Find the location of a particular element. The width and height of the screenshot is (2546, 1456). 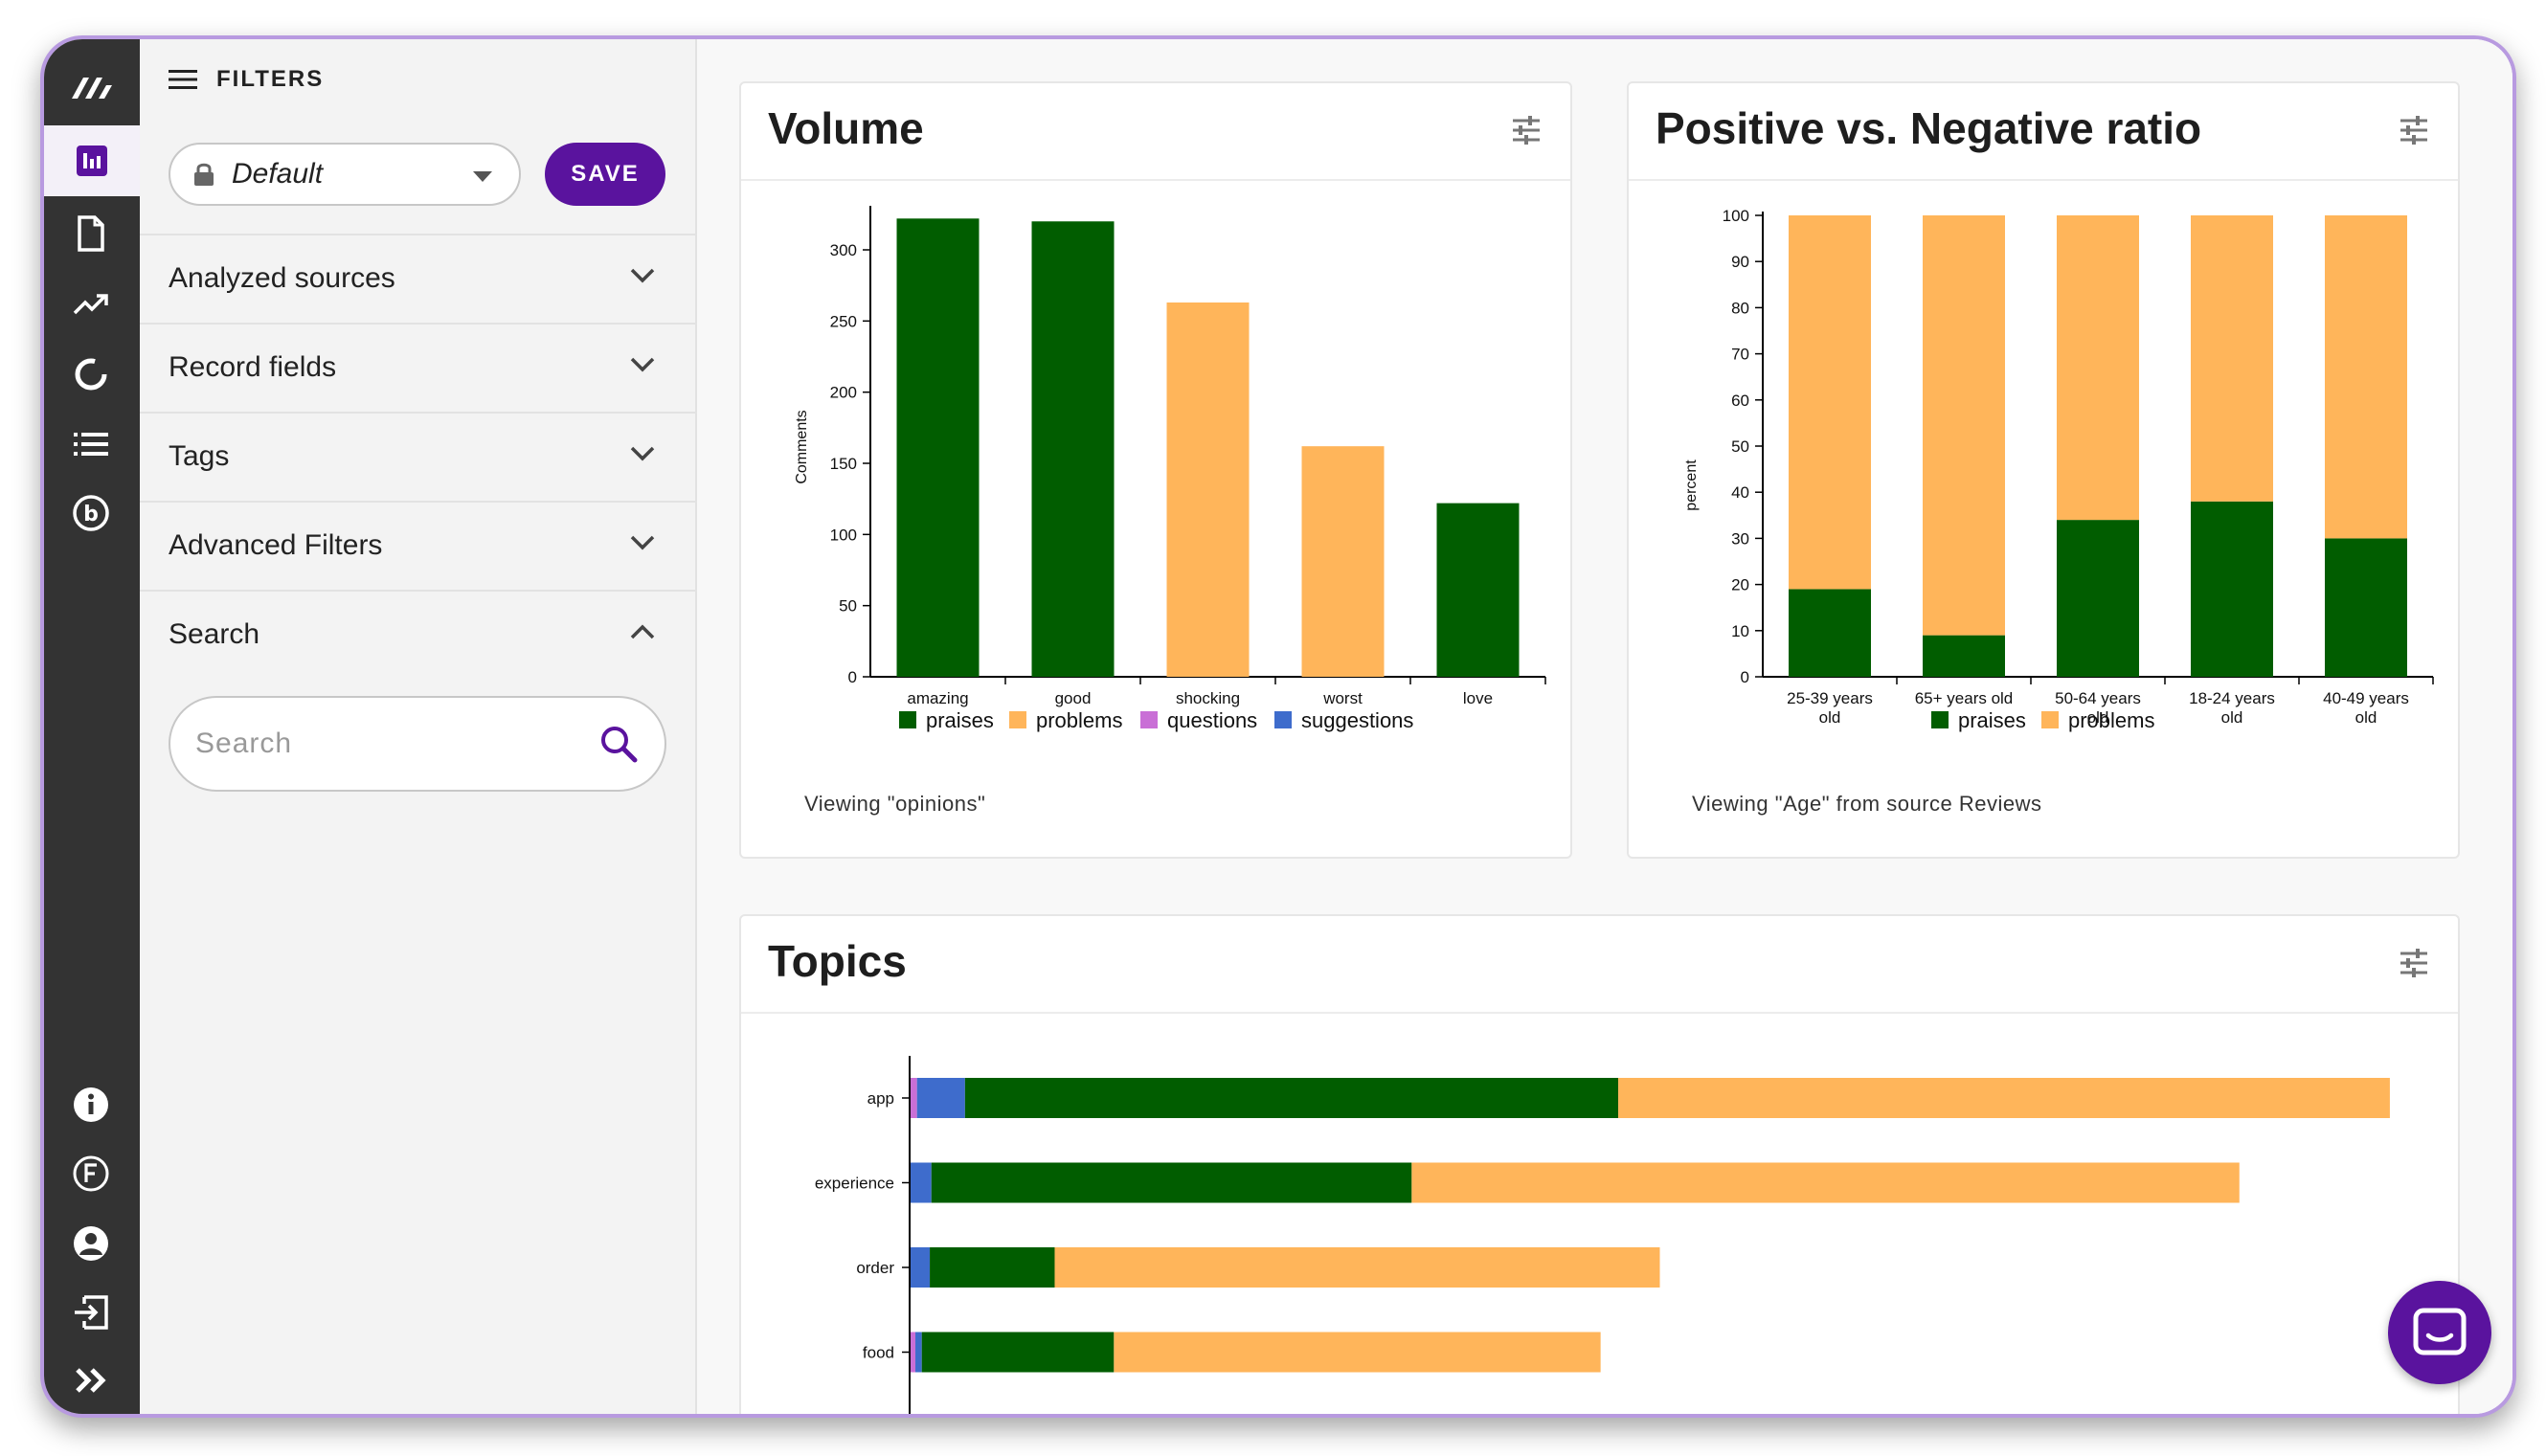

x-tick-label: 25-39 years is located at coordinates (1830, 698).